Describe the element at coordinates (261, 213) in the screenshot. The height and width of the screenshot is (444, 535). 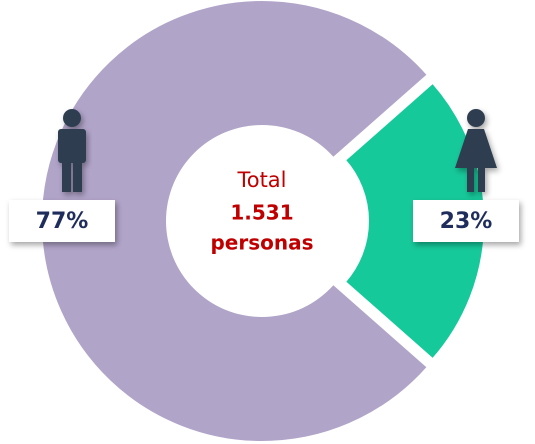
I see `center-total: 1.531` at that location.